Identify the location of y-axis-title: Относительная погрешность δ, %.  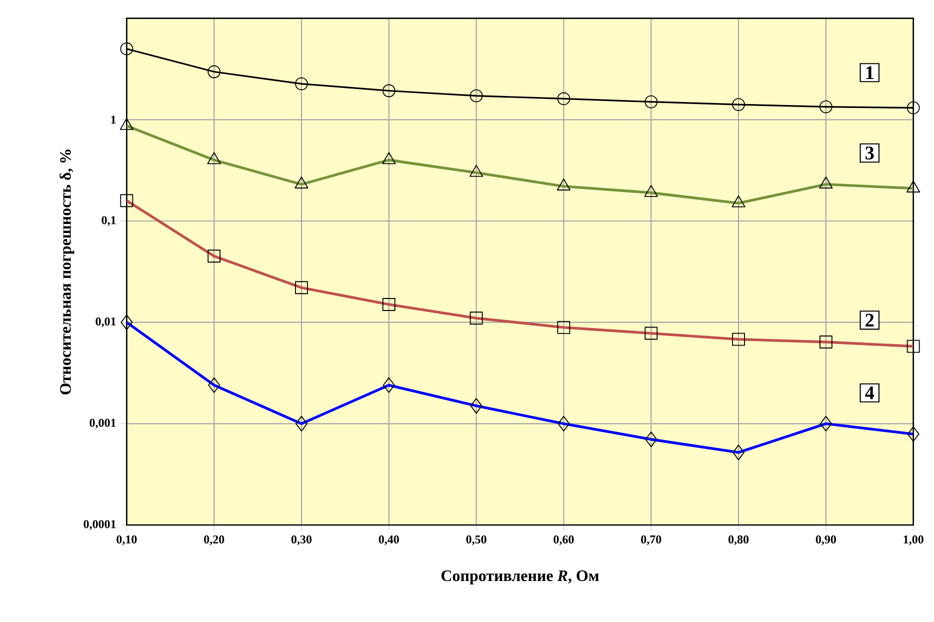
(67, 272).